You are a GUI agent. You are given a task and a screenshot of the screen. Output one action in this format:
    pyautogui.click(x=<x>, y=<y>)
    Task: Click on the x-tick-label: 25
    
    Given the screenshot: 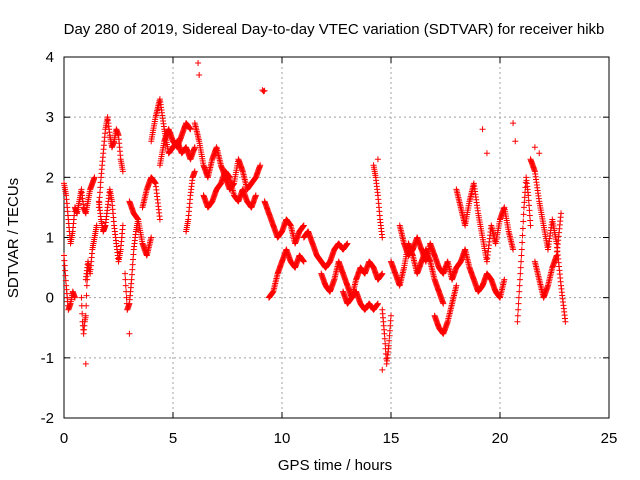 What is the action you would take?
    pyautogui.click(x=609, y=438)
    